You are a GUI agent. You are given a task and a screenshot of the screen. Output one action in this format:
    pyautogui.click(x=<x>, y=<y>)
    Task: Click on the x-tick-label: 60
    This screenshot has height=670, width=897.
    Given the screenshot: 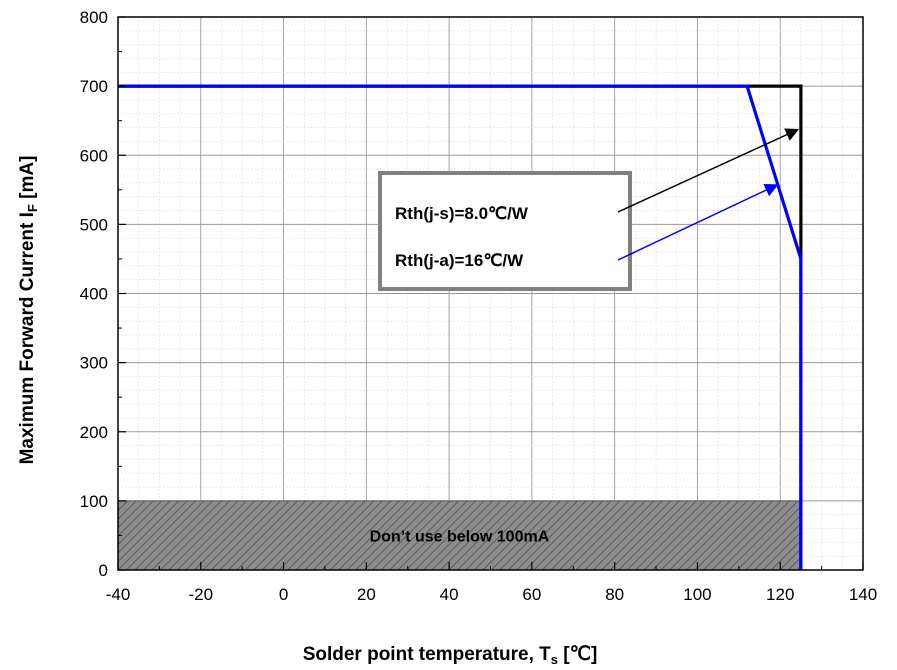 What is the action you would take?
    pyautogui.click(x=531, y=594)
    